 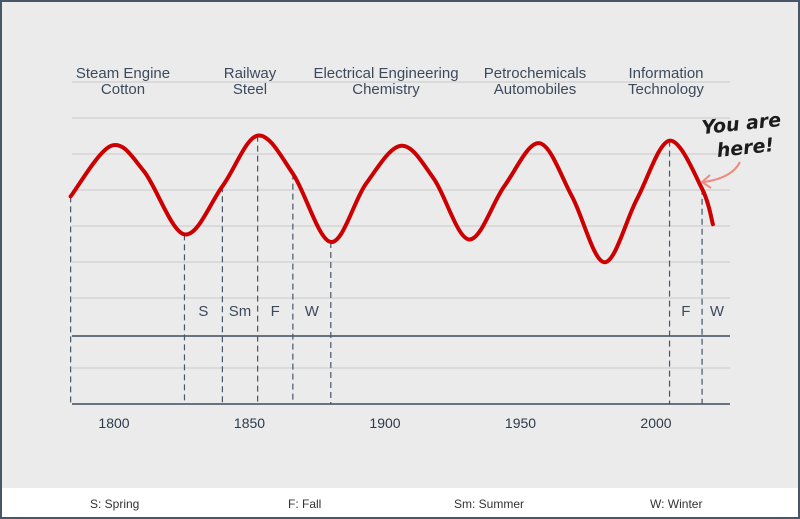 What do you see at coordinates (250, 73) in the screenshot?
I see `era-label-line1: Railway` at bounding box center [250, 73].